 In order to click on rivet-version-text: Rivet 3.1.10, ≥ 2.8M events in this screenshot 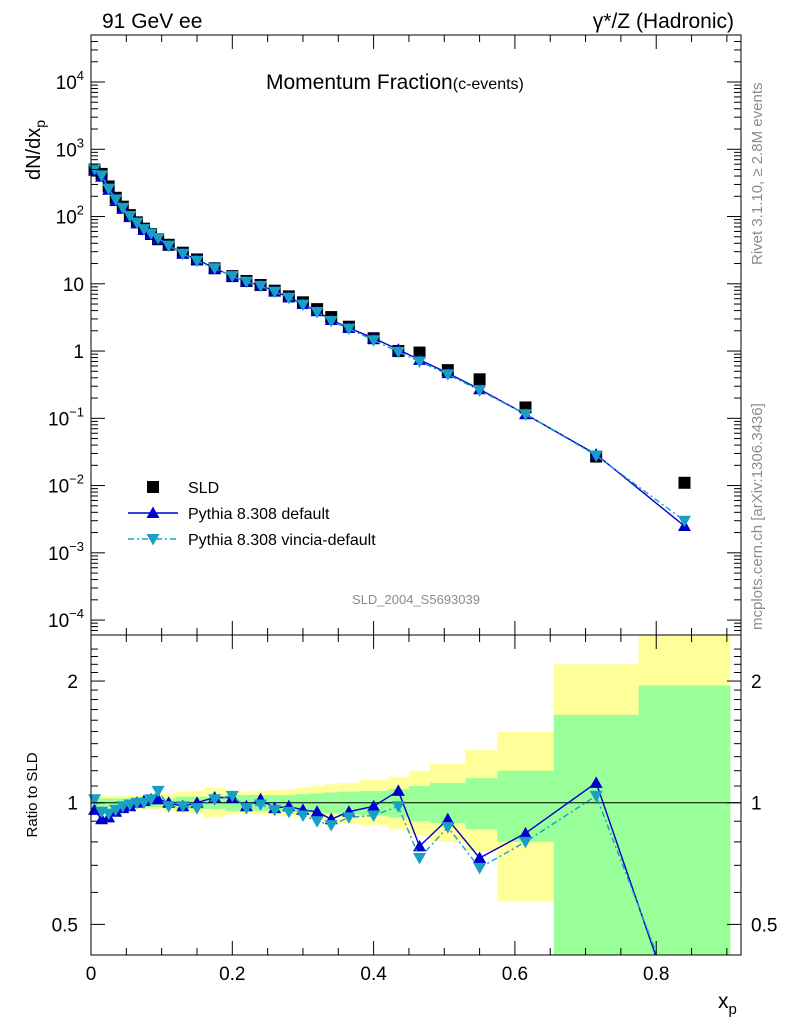, I will do `click(757, 174)`.